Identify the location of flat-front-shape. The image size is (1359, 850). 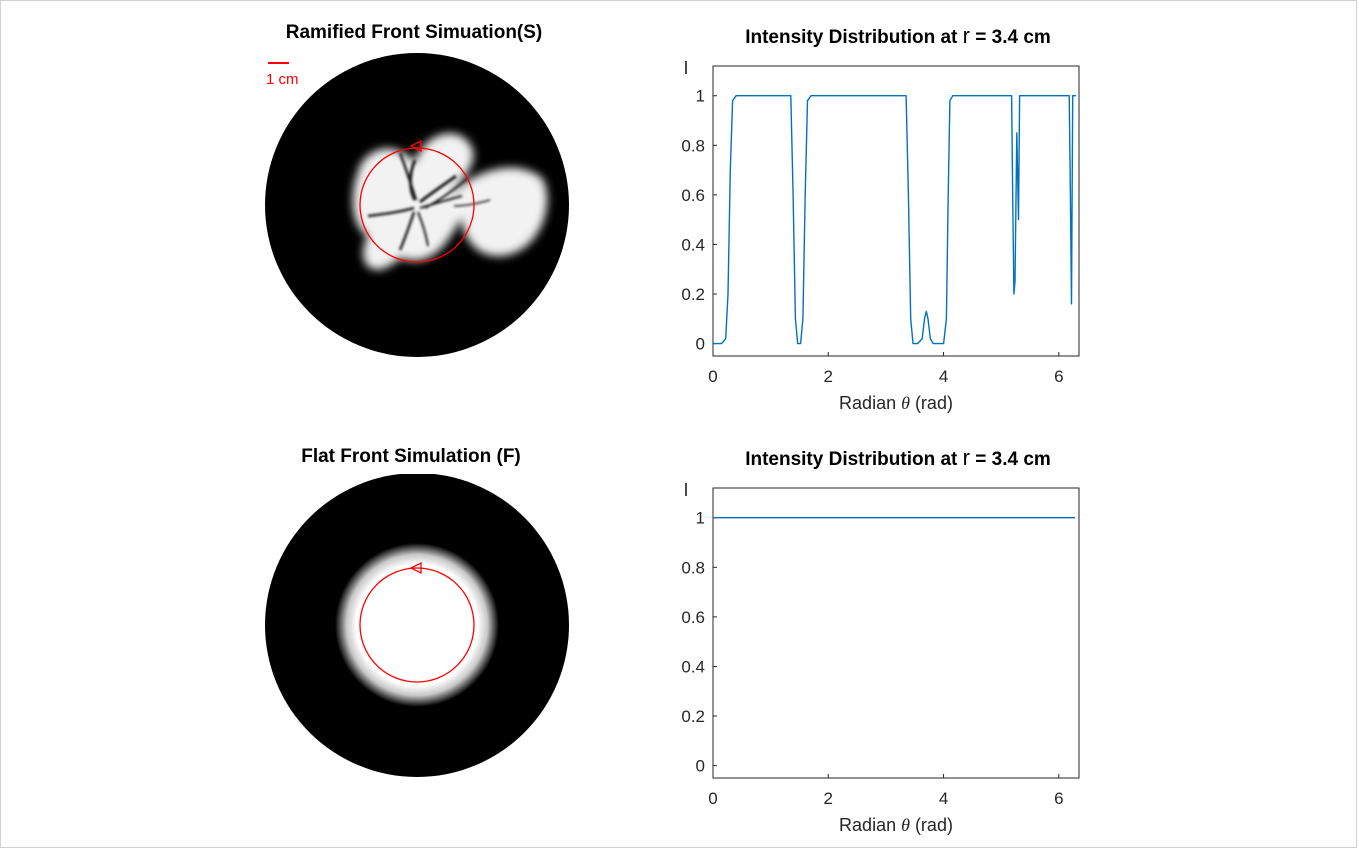
(417, 625).